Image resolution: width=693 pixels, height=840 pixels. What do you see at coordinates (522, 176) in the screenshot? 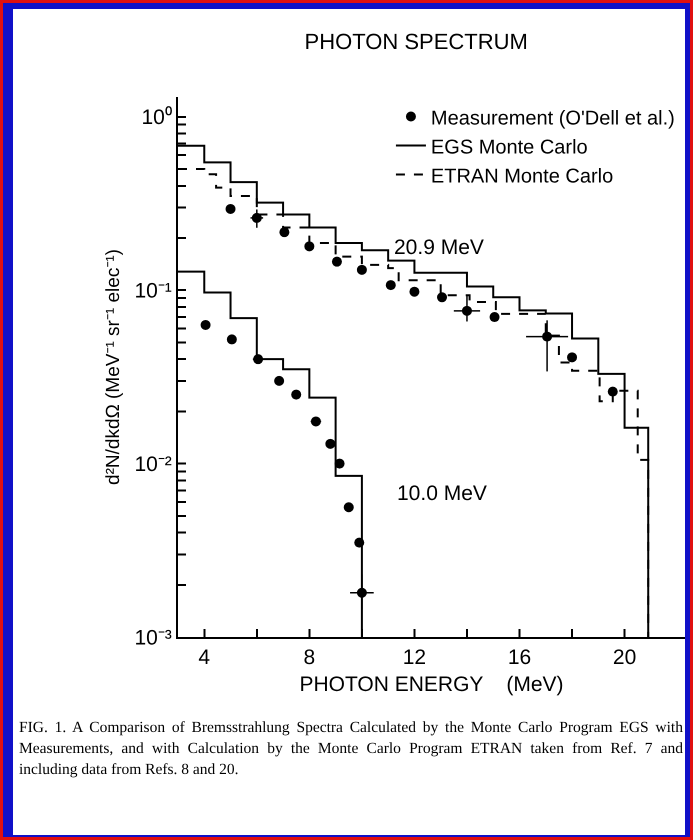
I see `legend-label: ETRAN Monte Carlo` at bounding box center [522, 176].